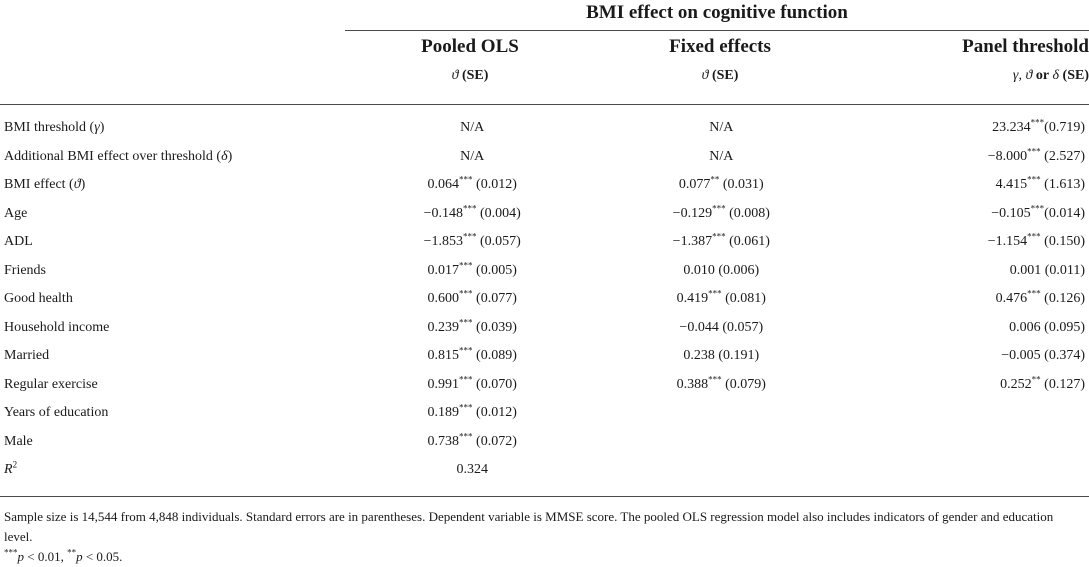 The height and width of the screenshot is (567, 1089). What do you see at coordinates (49, 128) in the screenshot?
I see `row-label-text: BMI threshold (` at bounding box center [49, 128].